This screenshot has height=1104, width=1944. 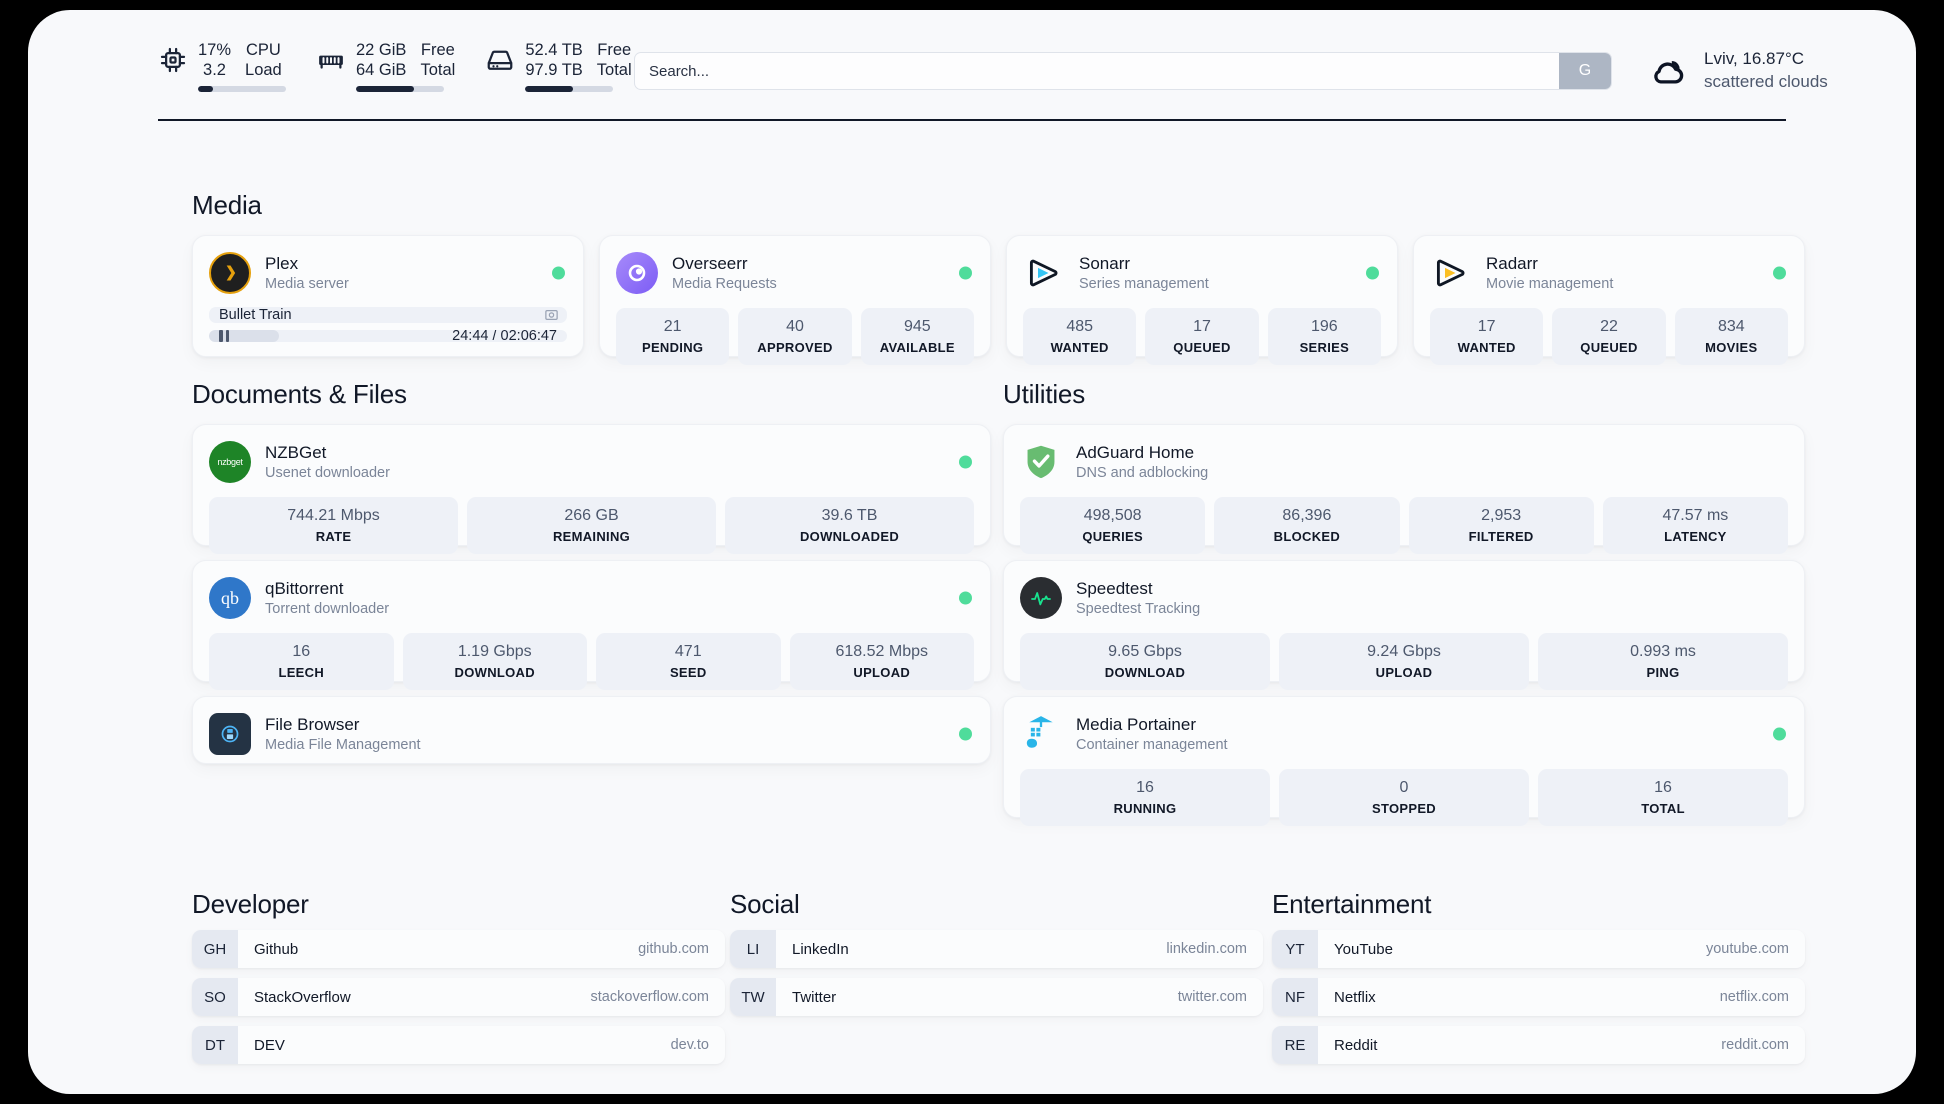 I want to click on adguard-icon, so click(x=1041, y=462).